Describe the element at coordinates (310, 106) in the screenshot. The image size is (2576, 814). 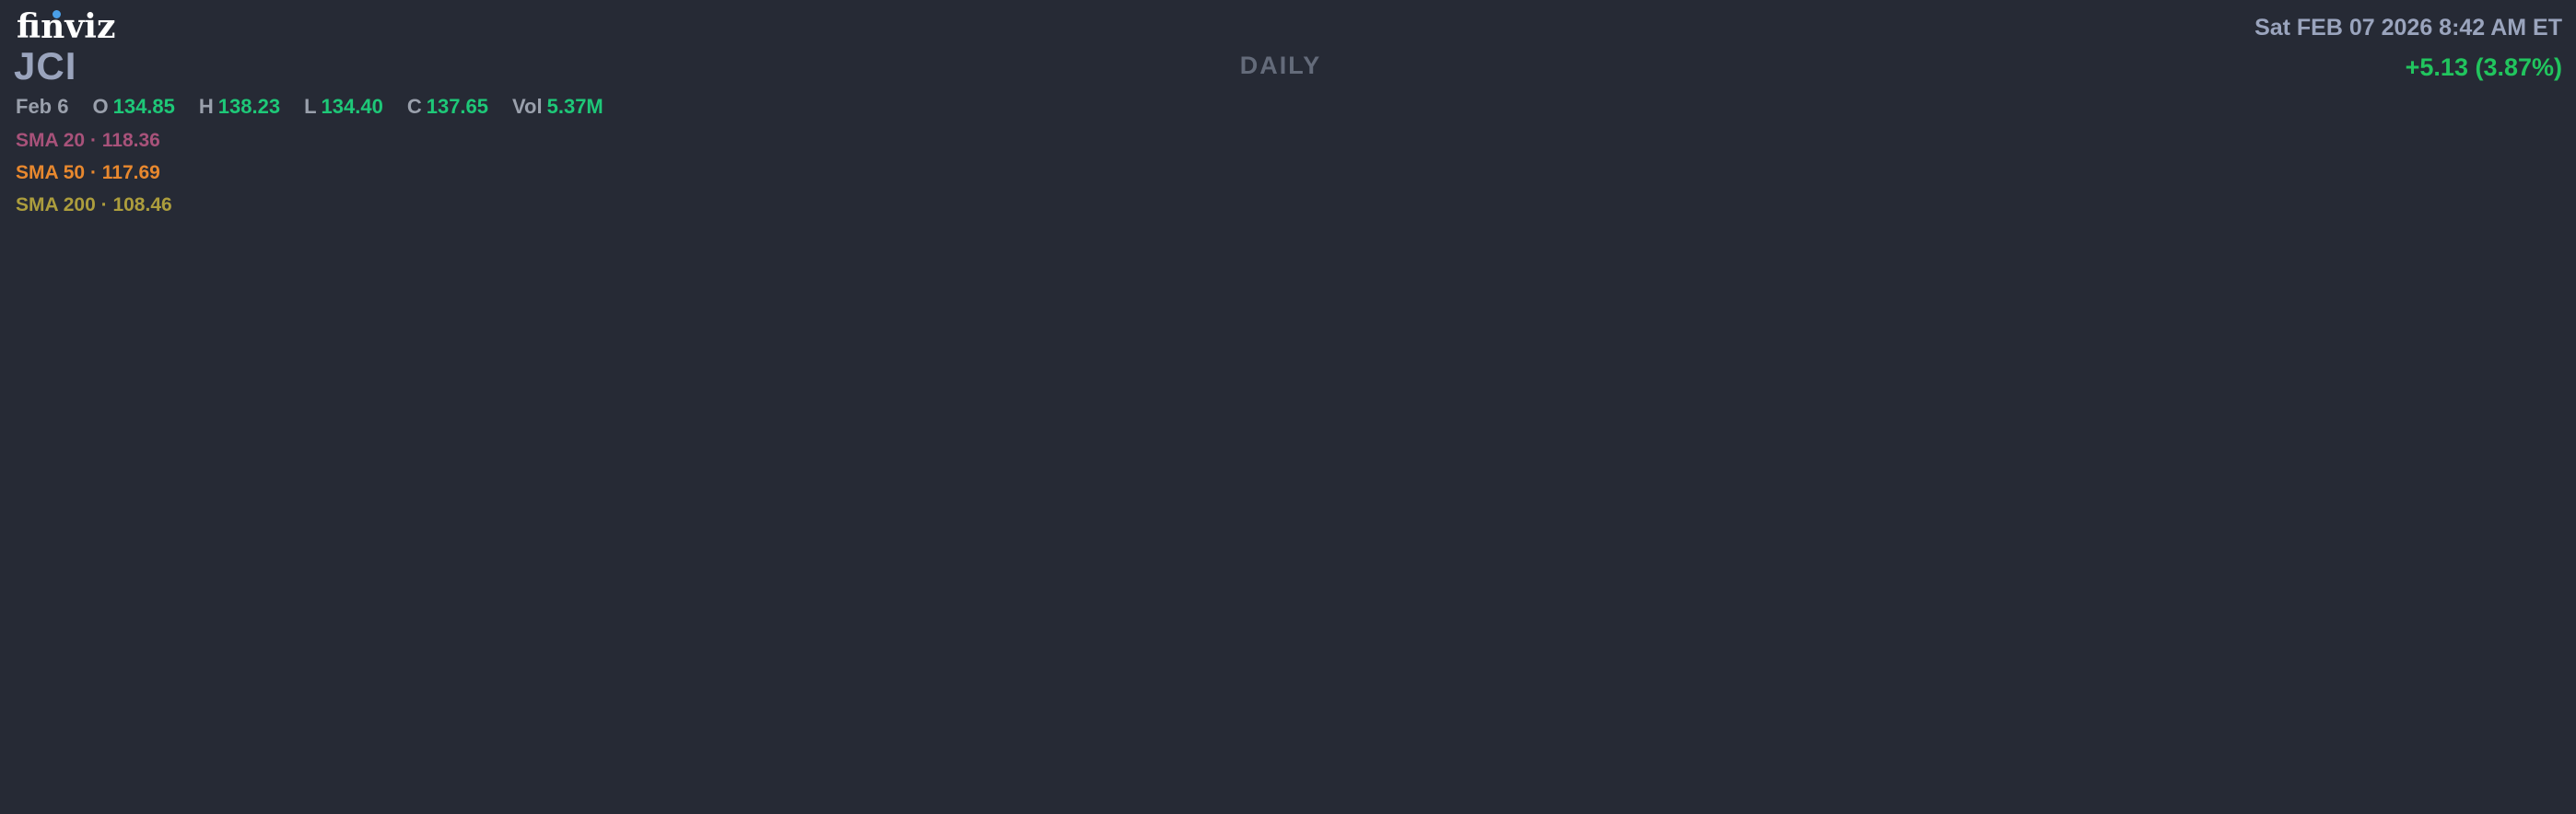
I see `low-label: L` at that location.